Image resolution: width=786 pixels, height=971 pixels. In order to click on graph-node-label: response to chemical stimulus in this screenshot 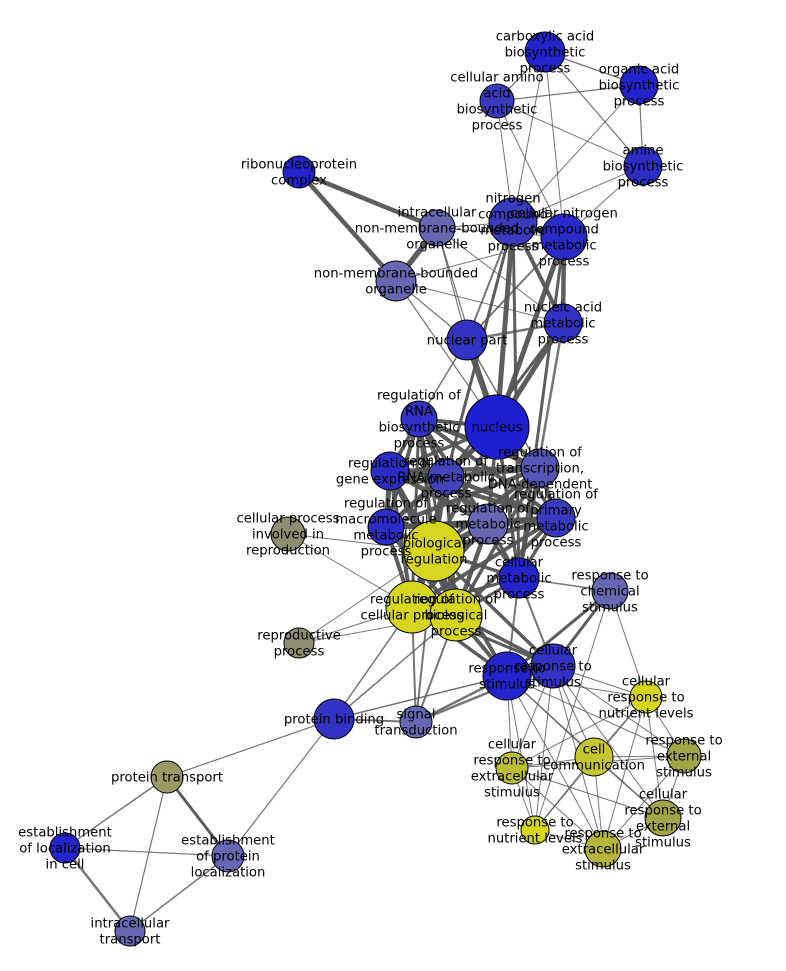, I will do `click(609, 592)`.